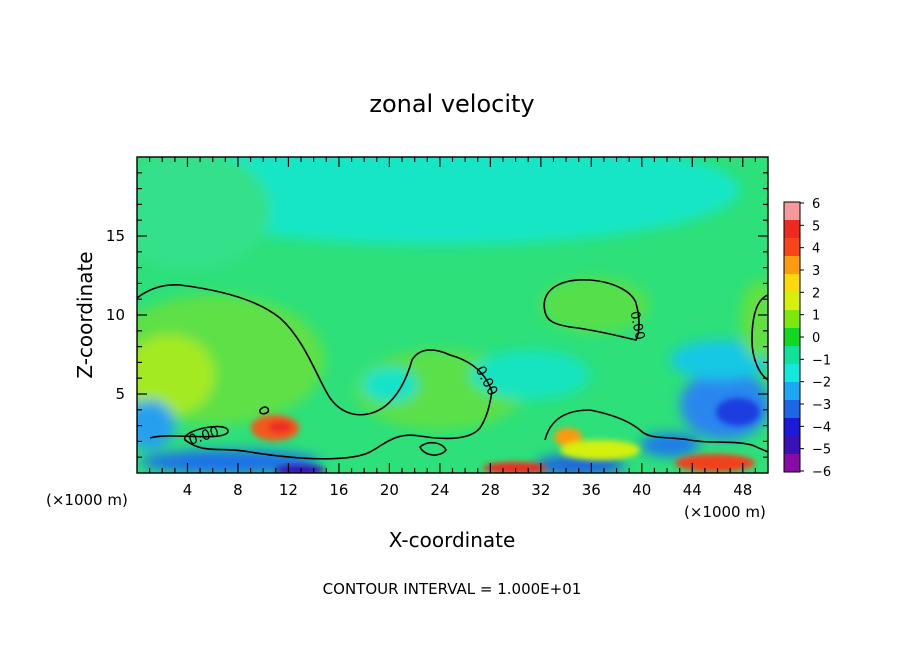 The width and height of the screenshot is (904, 654). What do you see at coordinates (176, 375) in the screenshot?
I see `field-left-core` at bounding box center [176, 375].